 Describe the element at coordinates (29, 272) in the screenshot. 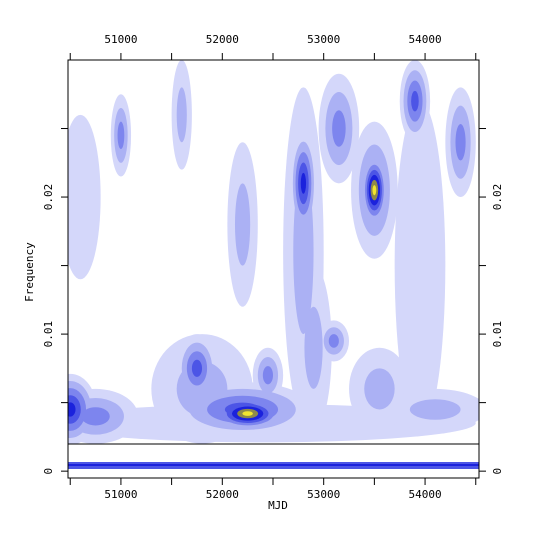

I see `y-axis-label: Frequency` at that location.